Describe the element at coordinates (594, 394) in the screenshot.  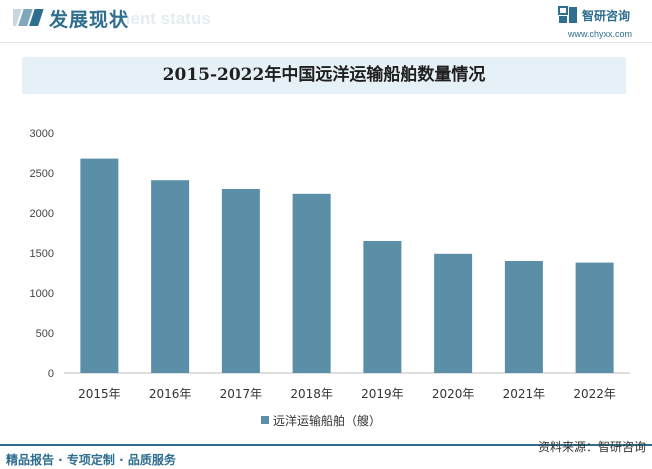
I see `x-tick-label: 2022年` at that location.